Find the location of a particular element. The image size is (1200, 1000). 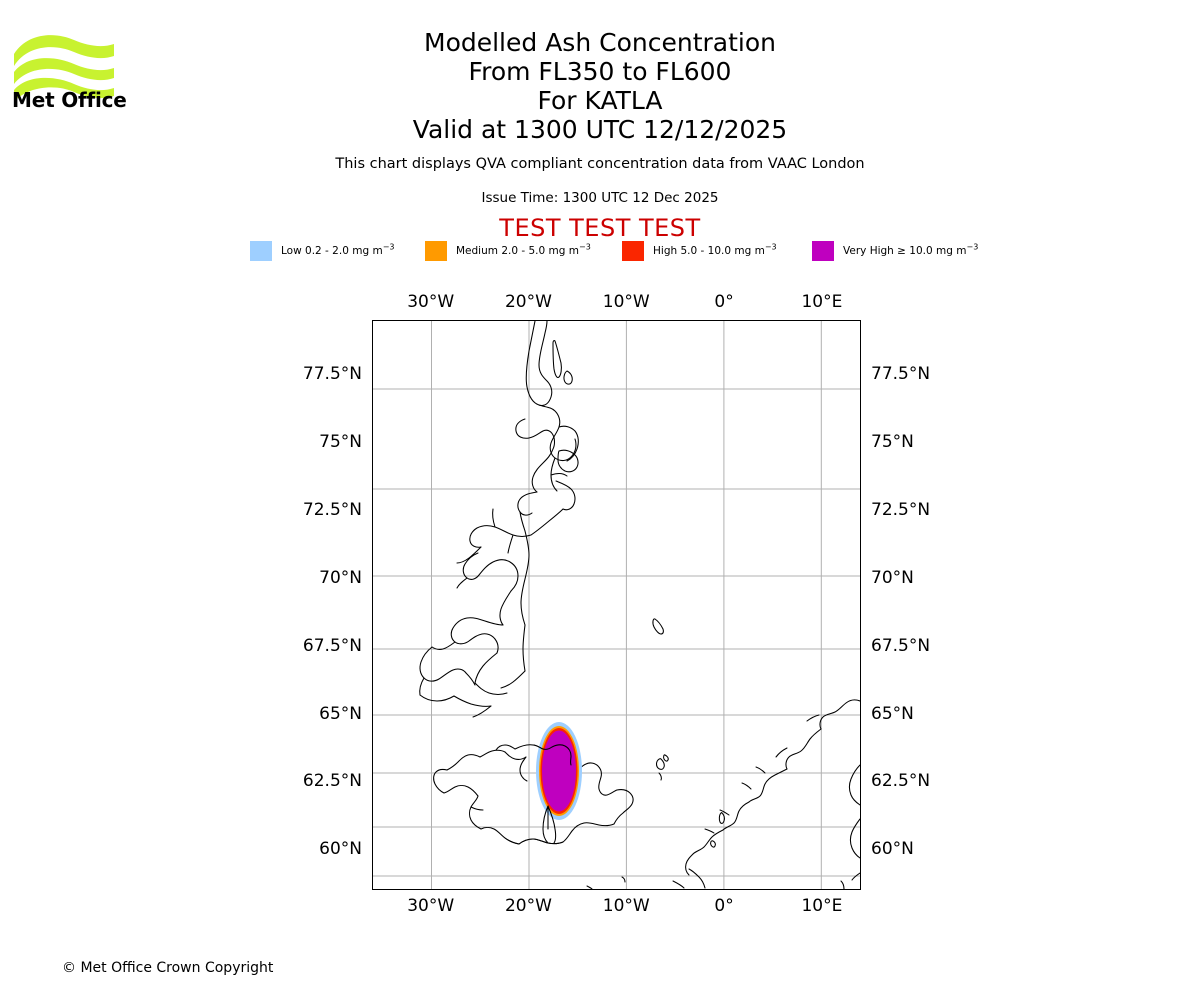

legend-low-label: Low 0.2 - 2.0 mg m−3 is located at coordinates (338, 249).